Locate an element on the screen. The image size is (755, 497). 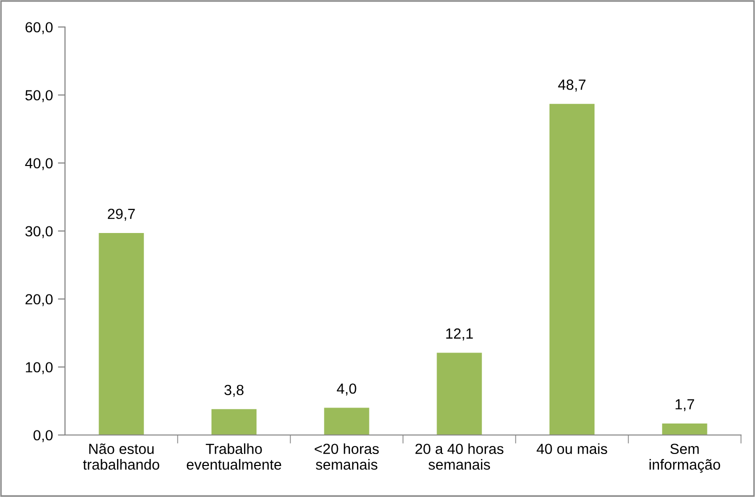
data-label: 12,1 is located at coordinates (459, 334).